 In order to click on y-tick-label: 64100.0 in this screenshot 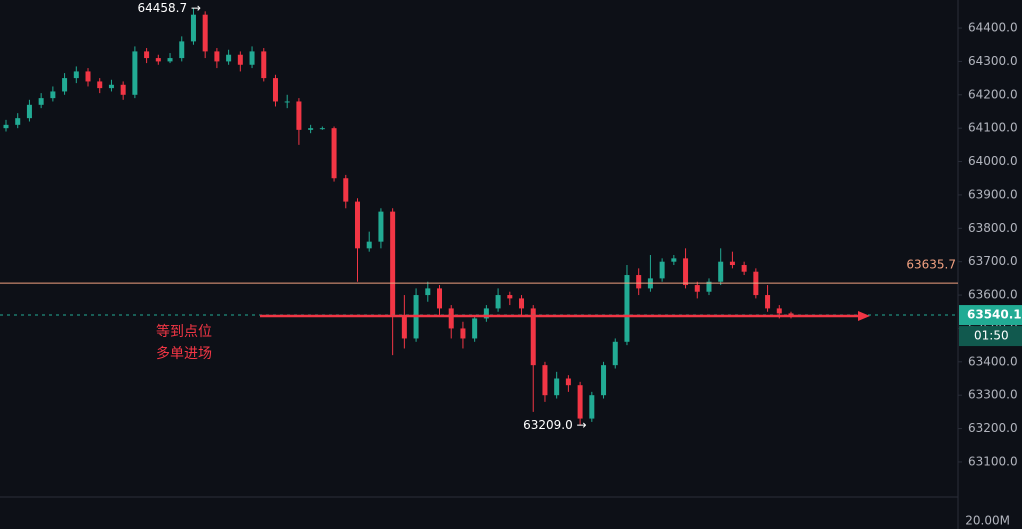, I will do `click(993, 128)`.